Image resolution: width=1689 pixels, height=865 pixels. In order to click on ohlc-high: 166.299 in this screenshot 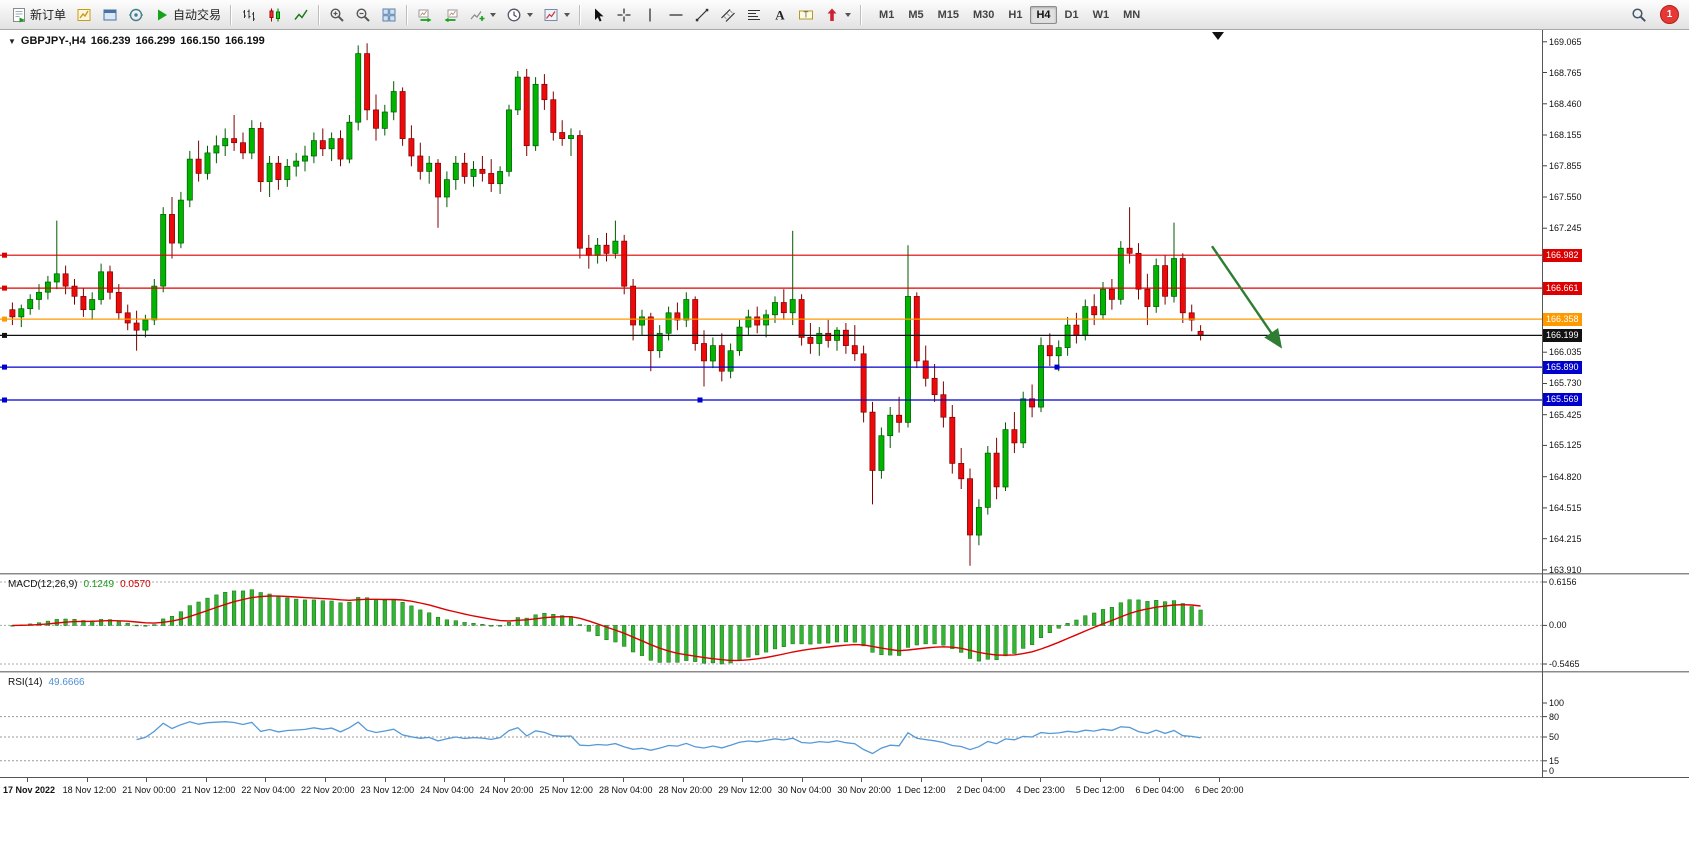, I will do `click(155, 41)`.